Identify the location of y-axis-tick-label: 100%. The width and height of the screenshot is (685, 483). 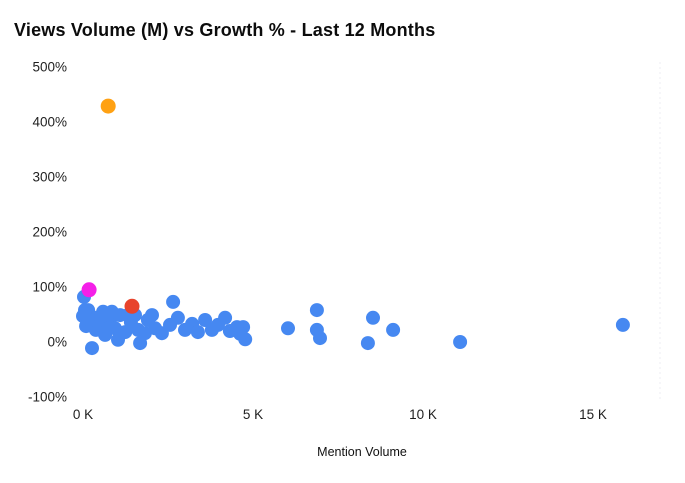
(49, 287).